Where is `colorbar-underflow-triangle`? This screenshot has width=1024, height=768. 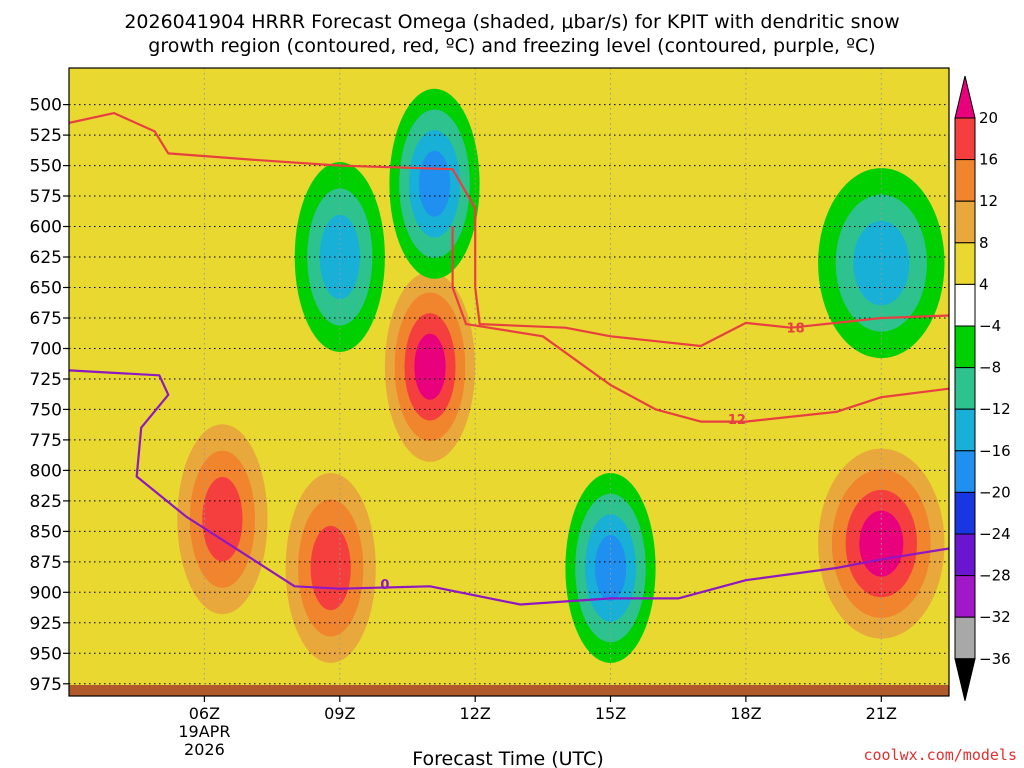
colorbar-underflow-triangle is located at coordinates (965, 679).